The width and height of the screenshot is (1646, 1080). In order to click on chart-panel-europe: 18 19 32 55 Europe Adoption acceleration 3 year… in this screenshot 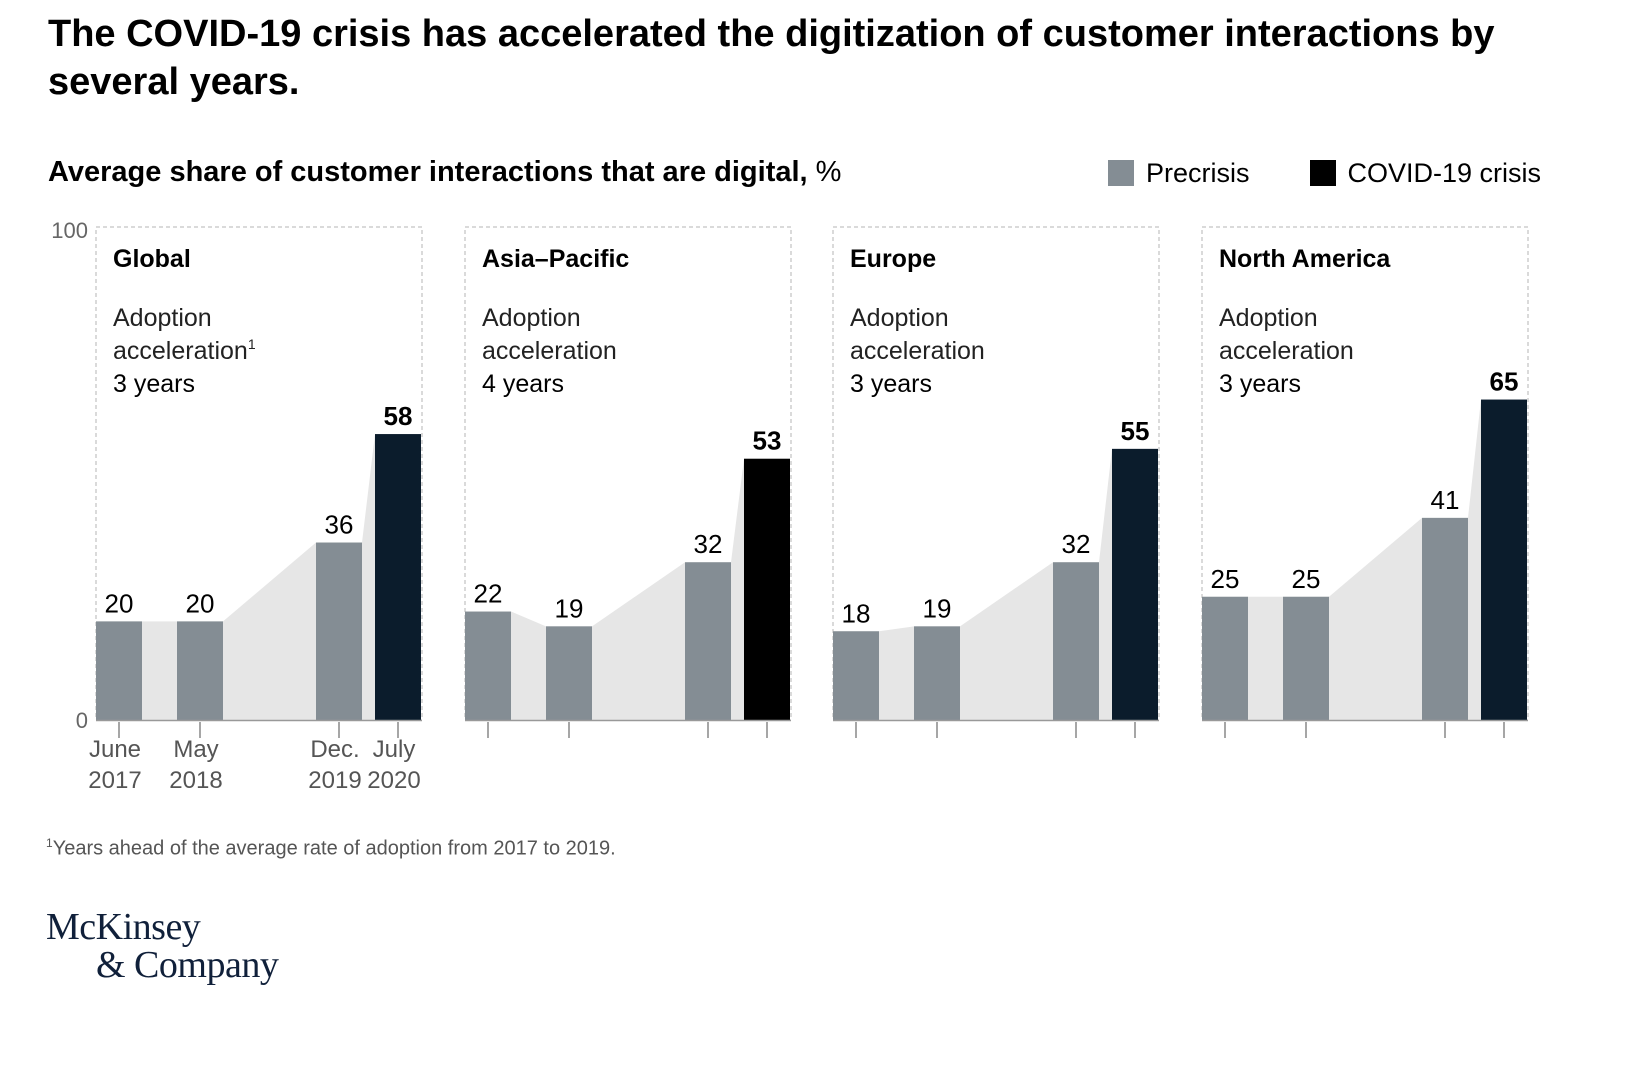, I will do `click(996, 482)`.